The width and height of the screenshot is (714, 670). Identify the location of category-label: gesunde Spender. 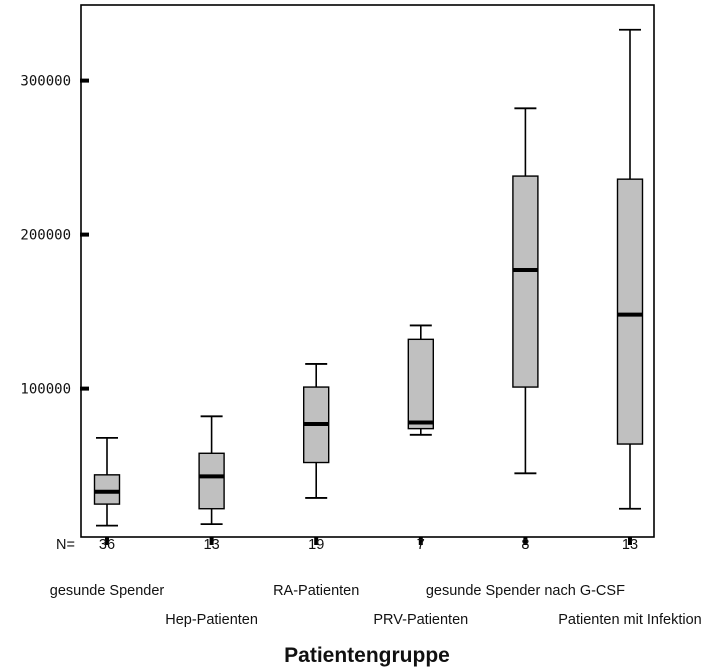
(107, 591).